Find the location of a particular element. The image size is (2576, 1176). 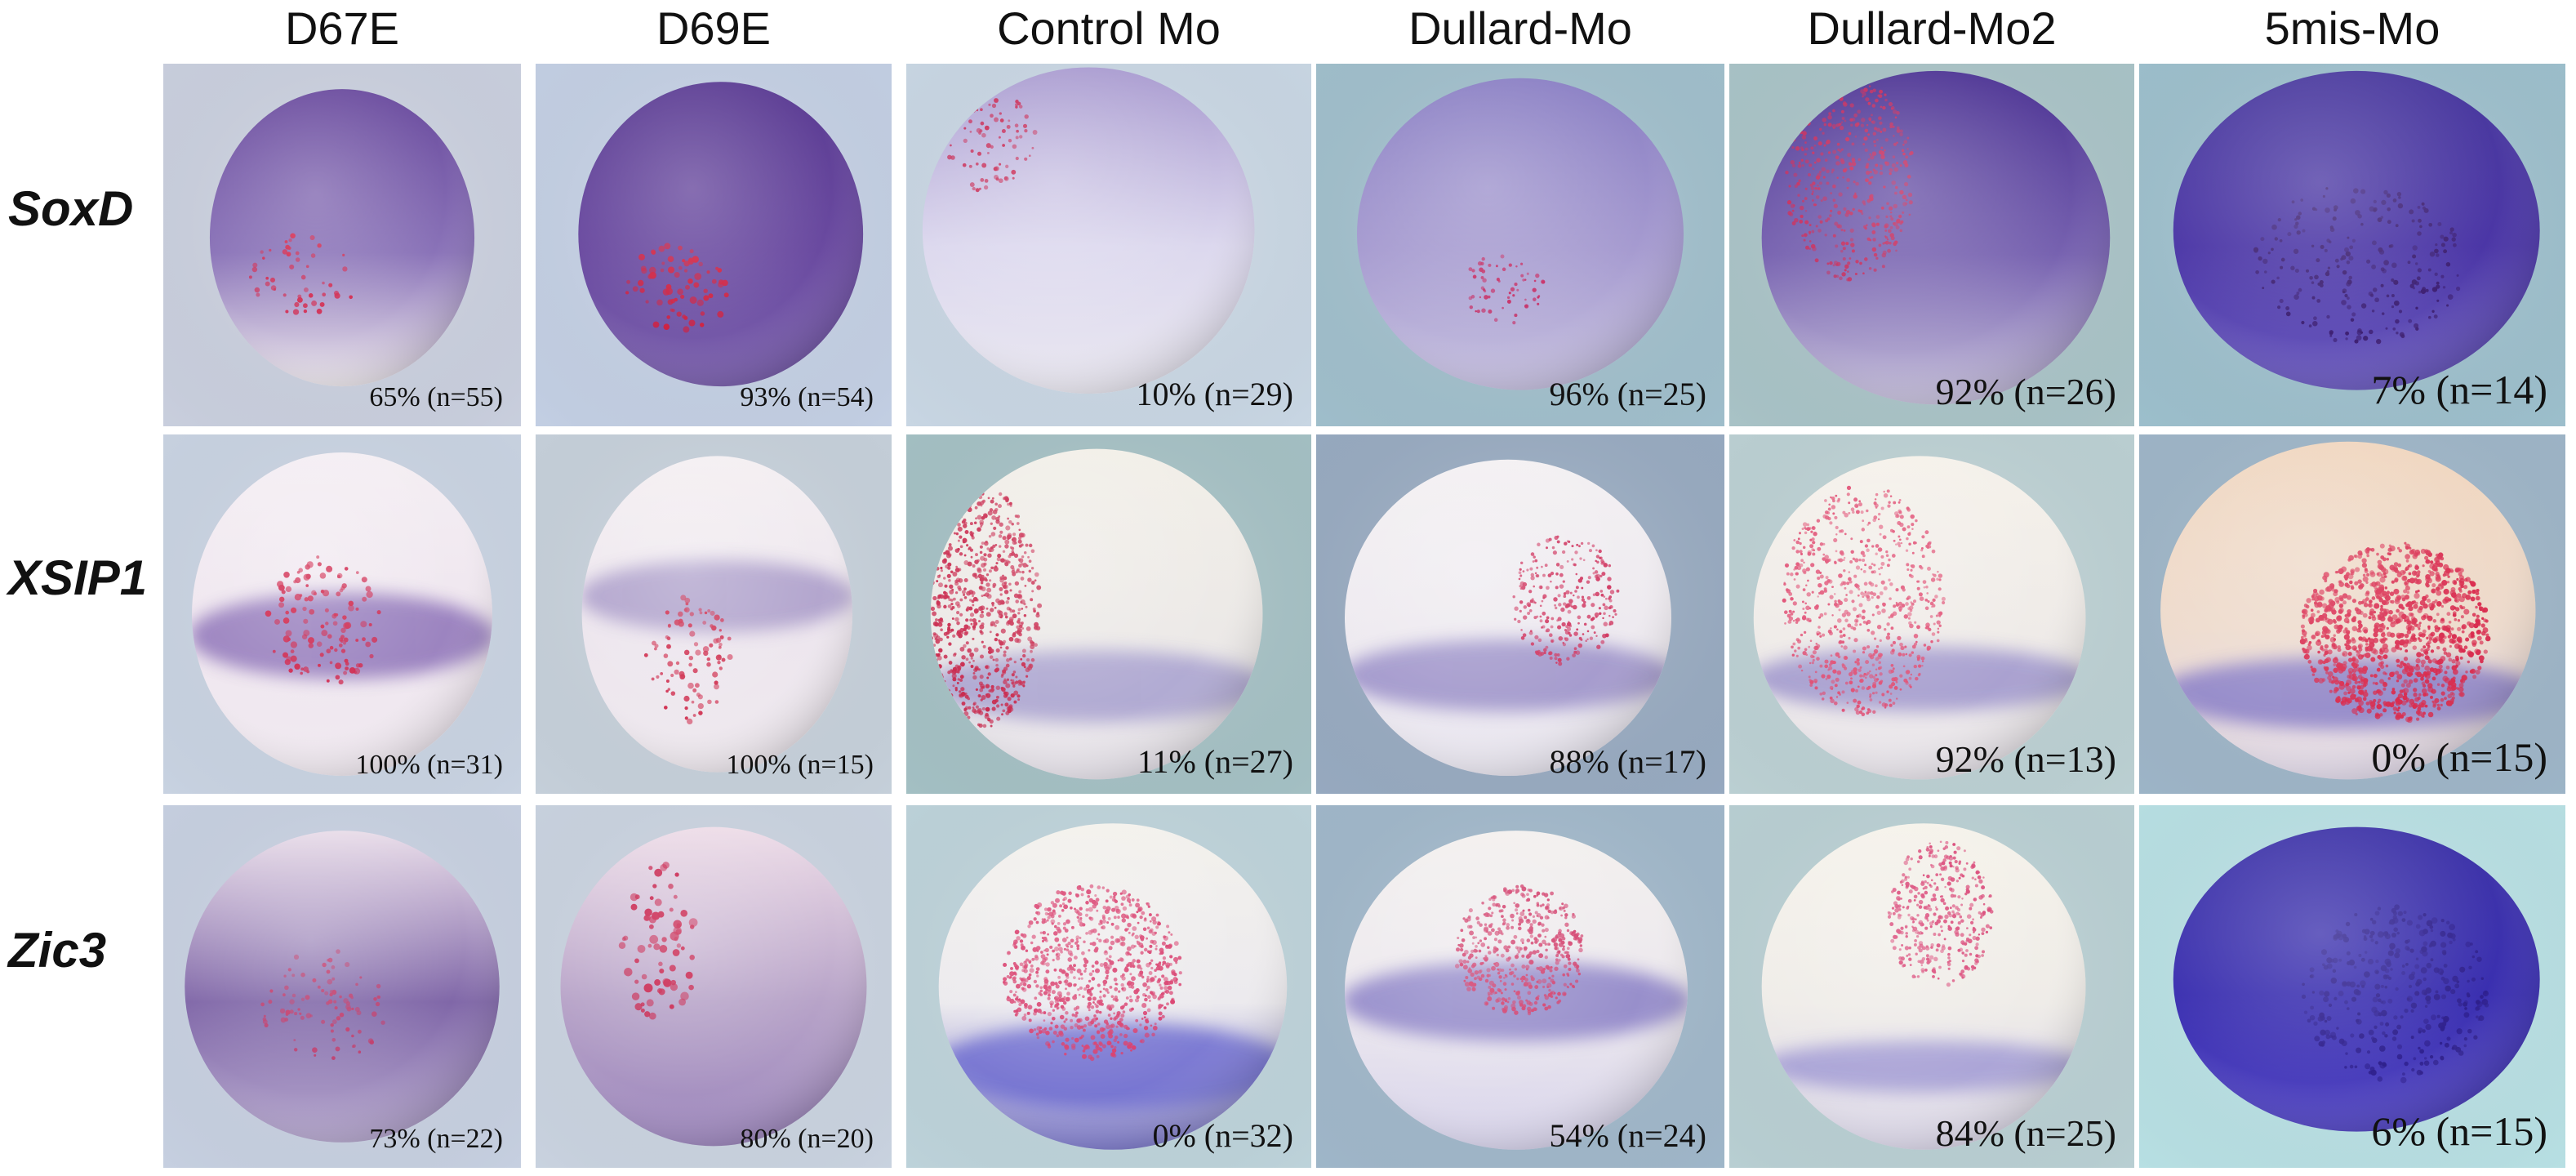

embryo-panel-xsip1-d67e: 100% (n=31) is located at coordinates (342, 614).